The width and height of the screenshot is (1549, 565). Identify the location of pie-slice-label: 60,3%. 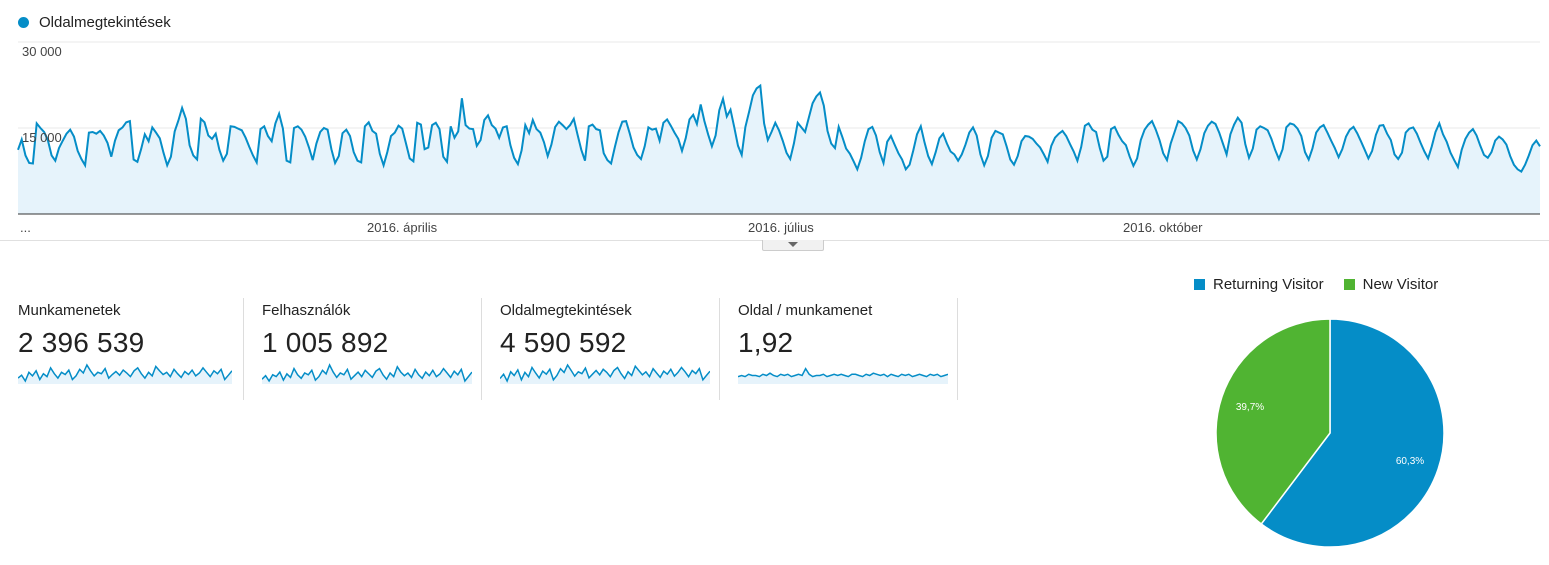
(1410, 461).